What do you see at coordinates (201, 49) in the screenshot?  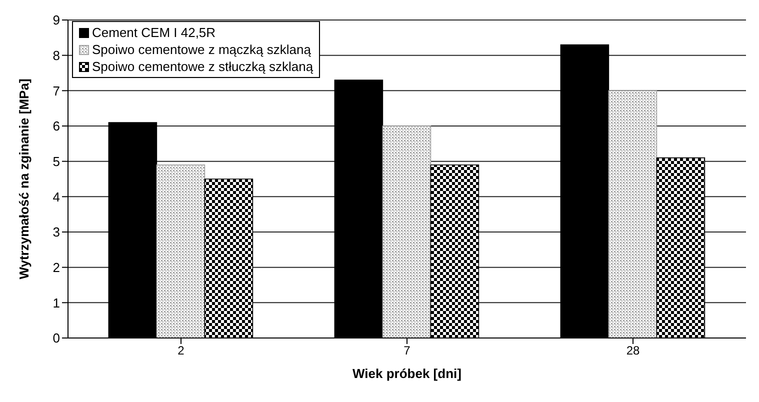 I see `legend-label: Spoiwo cementowe z mączką szklaną` at bounding box center [201, 49].